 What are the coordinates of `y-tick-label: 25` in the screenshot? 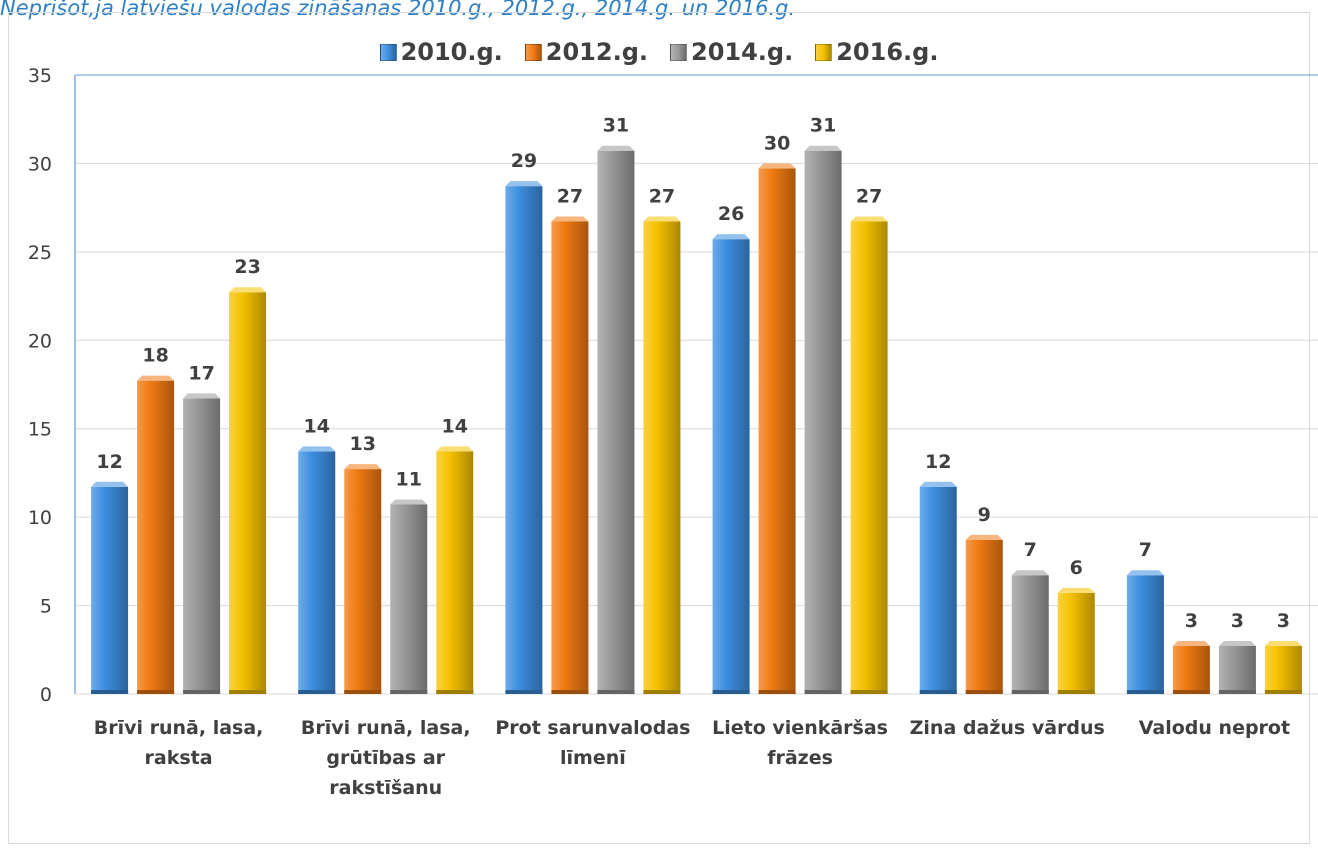 It's located at (40, 253).